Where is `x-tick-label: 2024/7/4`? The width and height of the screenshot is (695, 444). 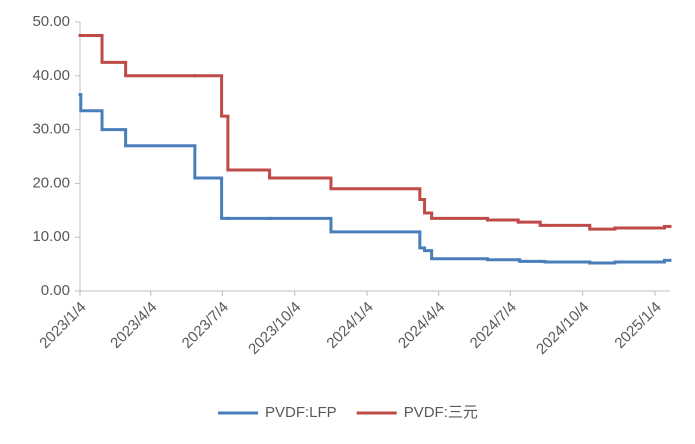
x-tick-label: 2024/7/4 is located at coordinates (493, 325).